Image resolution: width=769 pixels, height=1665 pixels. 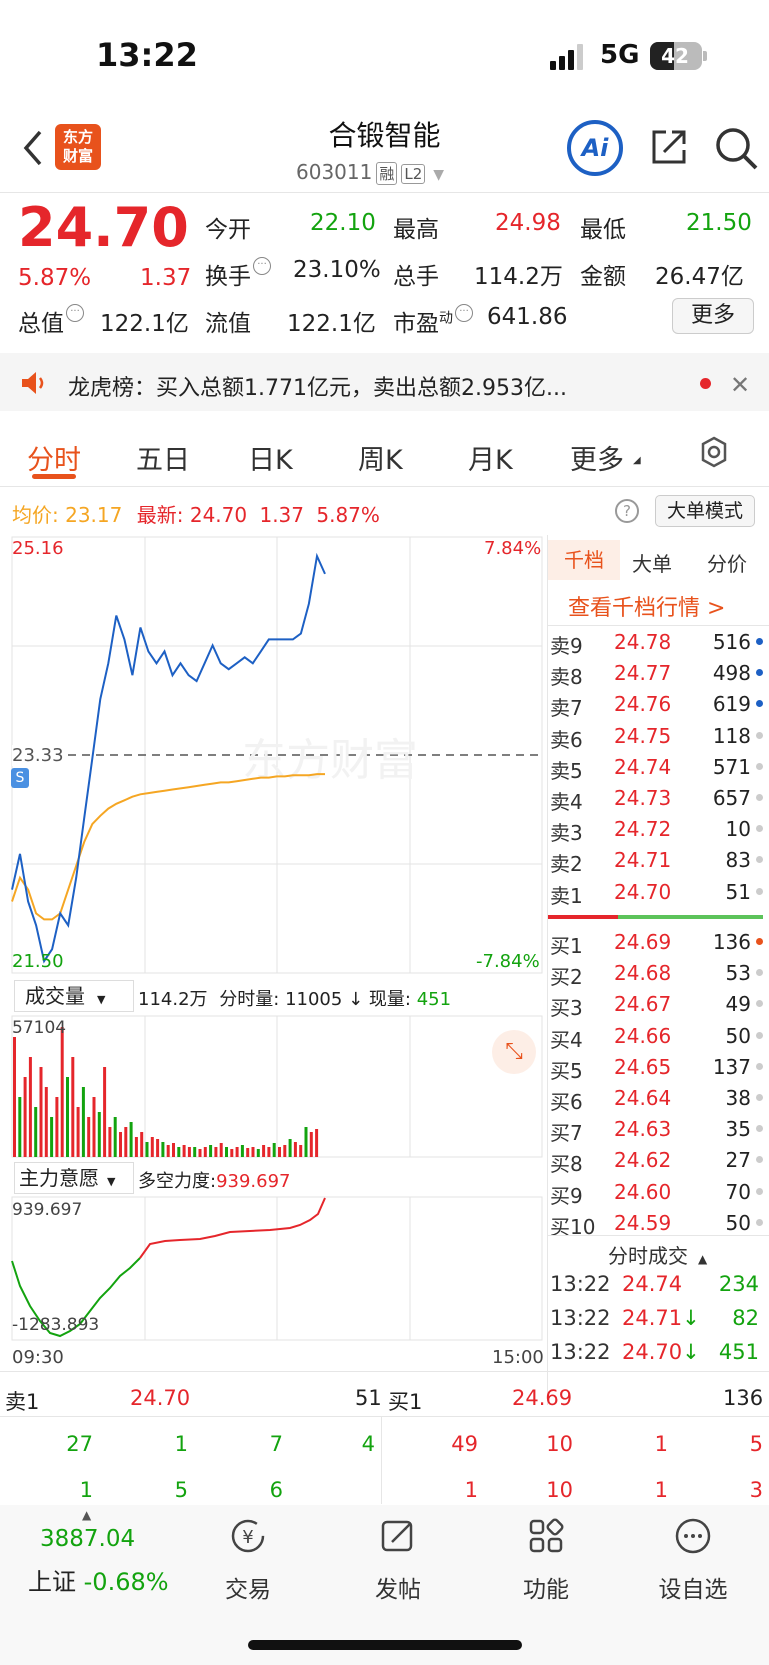 What do you see at coordinates (76, 1297) in the screenshot?
I see `flow-line-negative` at bounding box center [76, 1297].